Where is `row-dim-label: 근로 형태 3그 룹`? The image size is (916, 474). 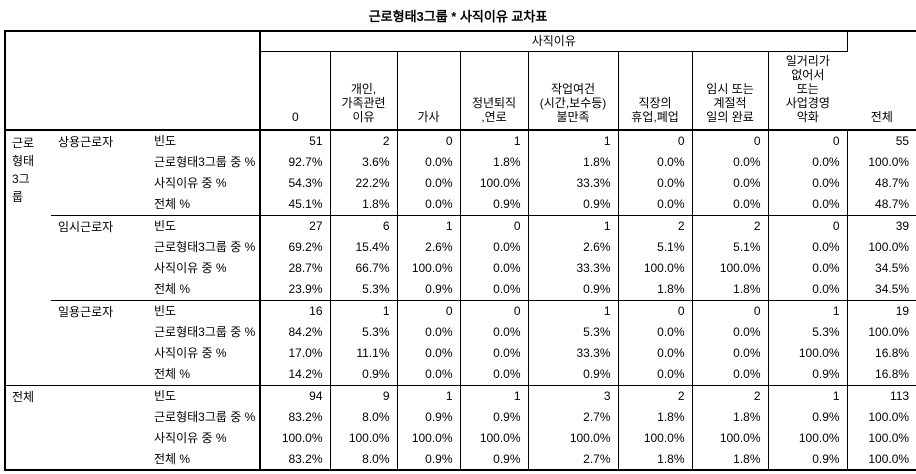 row-dim-label: 근로 형태 3그 룹 is located at coordinates (23, 170).